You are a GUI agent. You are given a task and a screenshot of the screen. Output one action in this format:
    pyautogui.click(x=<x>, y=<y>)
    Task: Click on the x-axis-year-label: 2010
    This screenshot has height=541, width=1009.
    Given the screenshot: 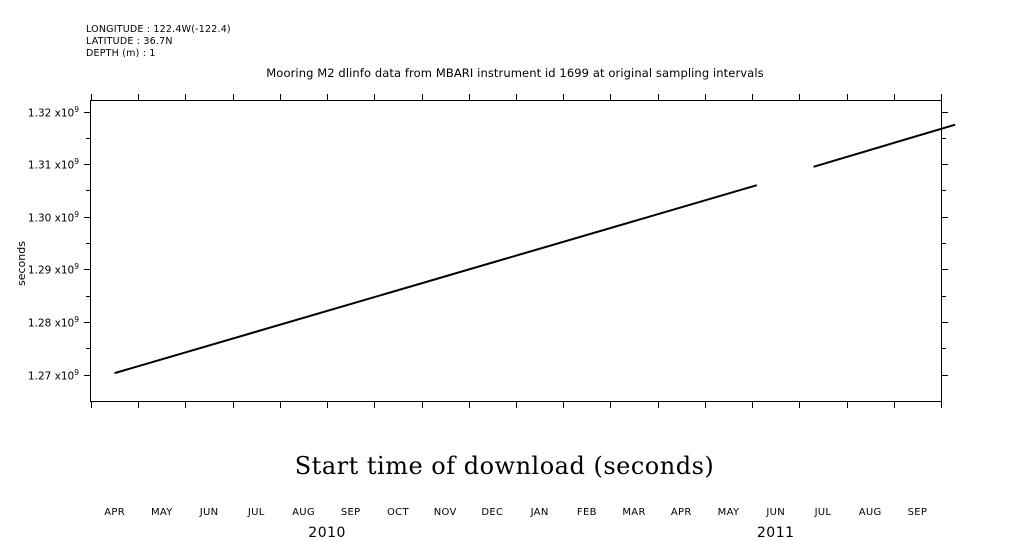 What is the action you would take?
    pyautogui.click(x=327, y=533)
    